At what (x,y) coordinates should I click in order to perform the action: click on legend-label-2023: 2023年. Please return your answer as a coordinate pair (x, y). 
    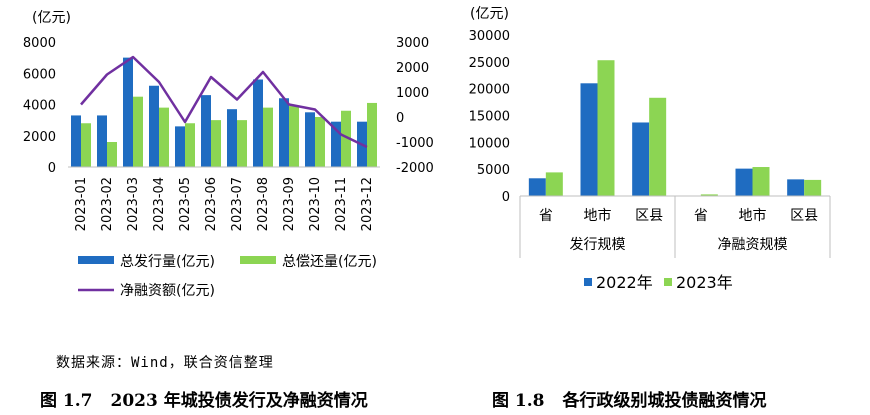
    Looking at the image, I should click on (704, 282).